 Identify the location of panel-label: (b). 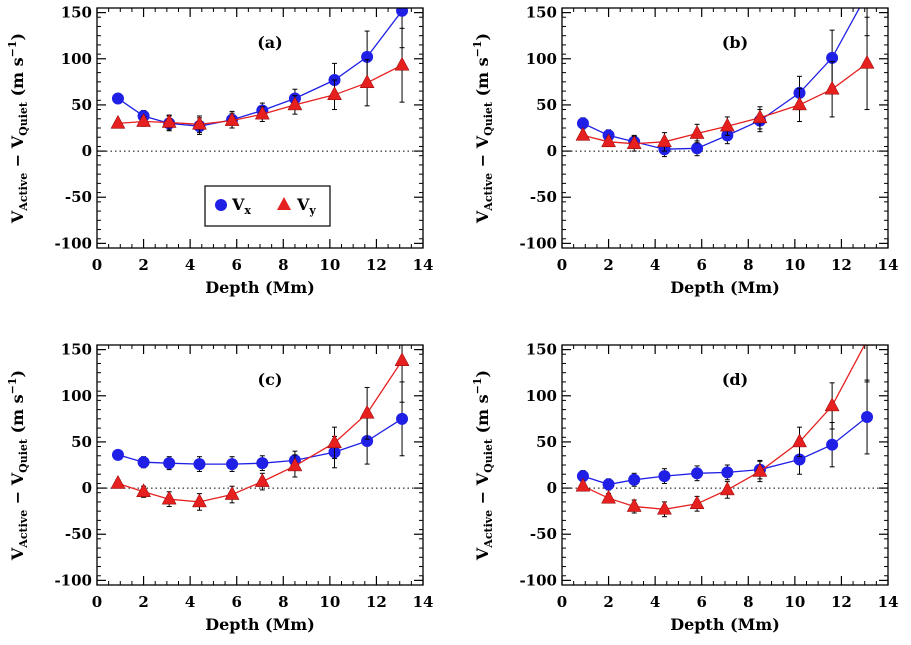
(735, 42).